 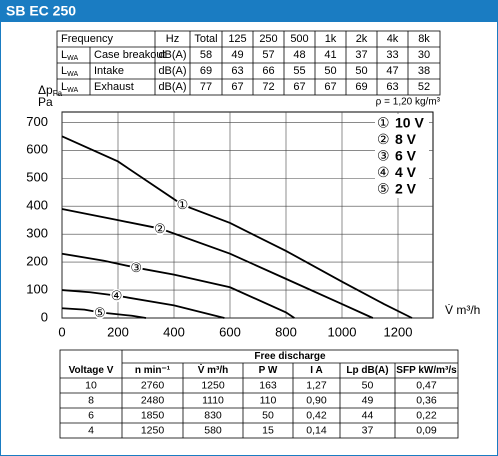 I want to click on table-symbol: LWA, so click(x=69, y=87).